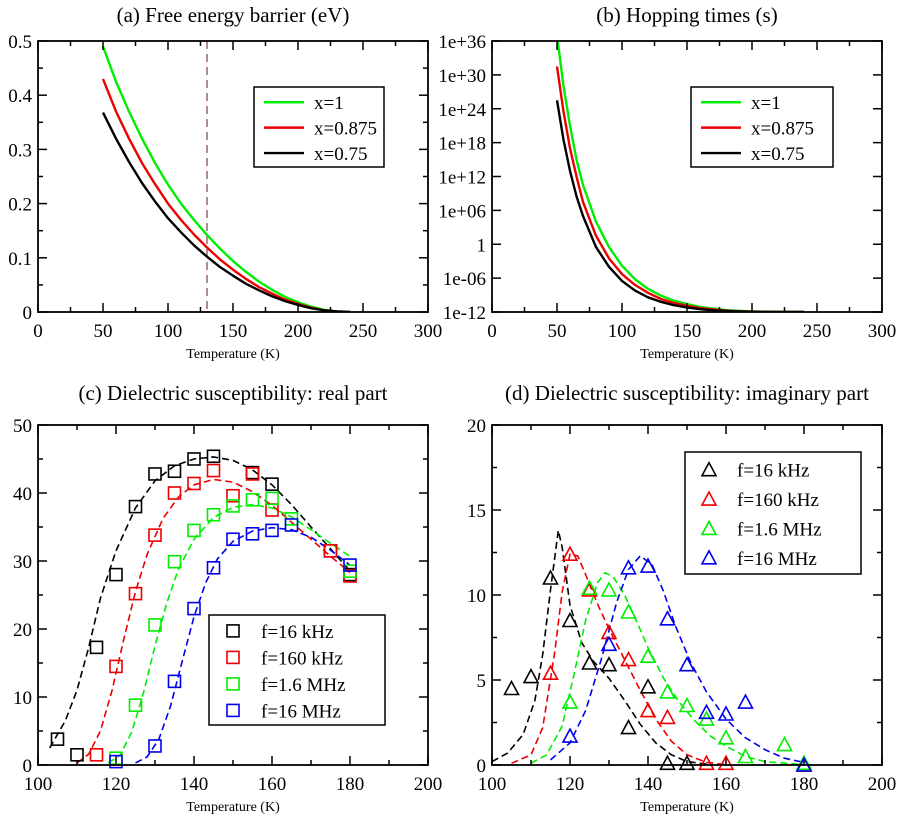  What do you see at coordinates (233, 15) in the screenshot?
I see `panel-title: (a) Free energy barrier (eV)` at bounding box center [233, 15].